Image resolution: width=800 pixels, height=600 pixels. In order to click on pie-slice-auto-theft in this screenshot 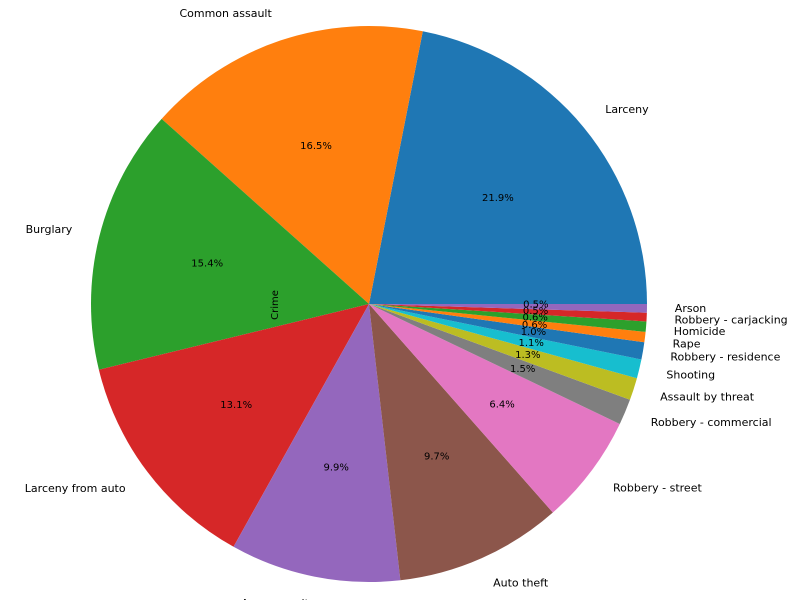, I will do `click(461, 442)`.